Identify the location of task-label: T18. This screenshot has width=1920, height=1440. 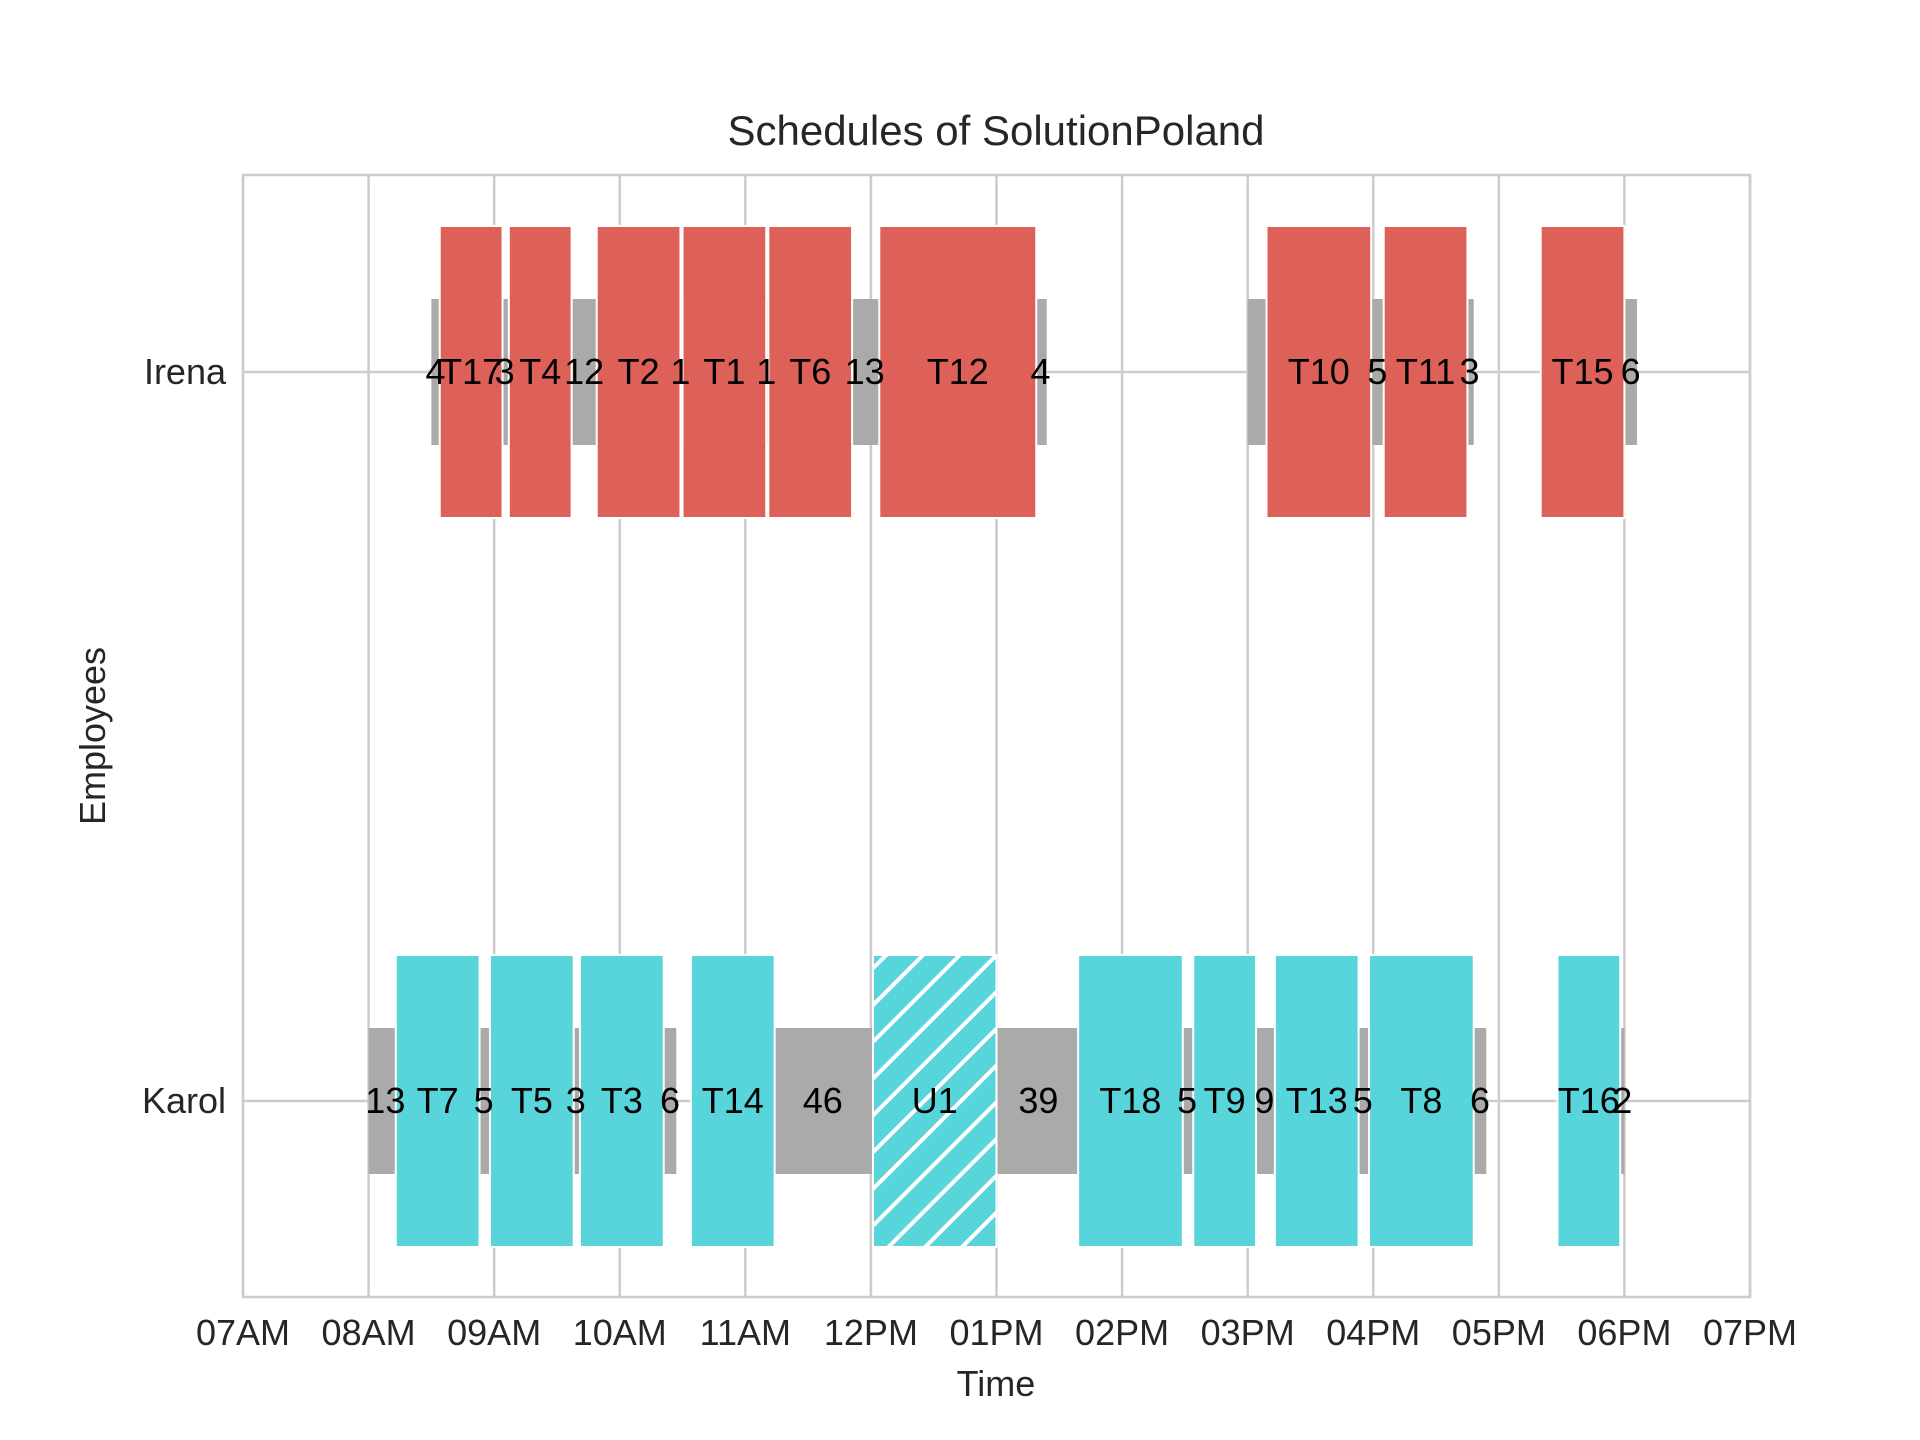
(1130, 1100).